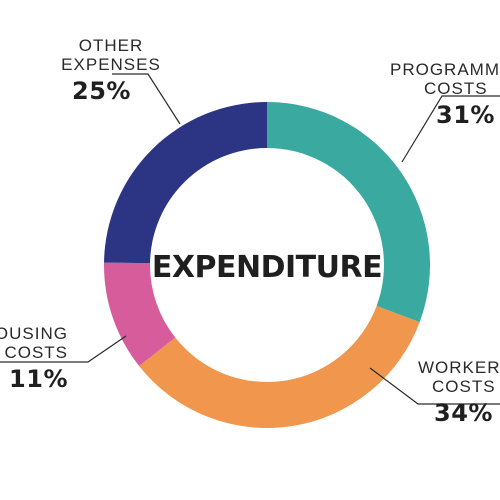 Image resolution: width=500 pixels, height=500 pixels. Describe the element at coordinates (459, 367) in the screenshot. I see `slice-label-line: WORKER` at that location.